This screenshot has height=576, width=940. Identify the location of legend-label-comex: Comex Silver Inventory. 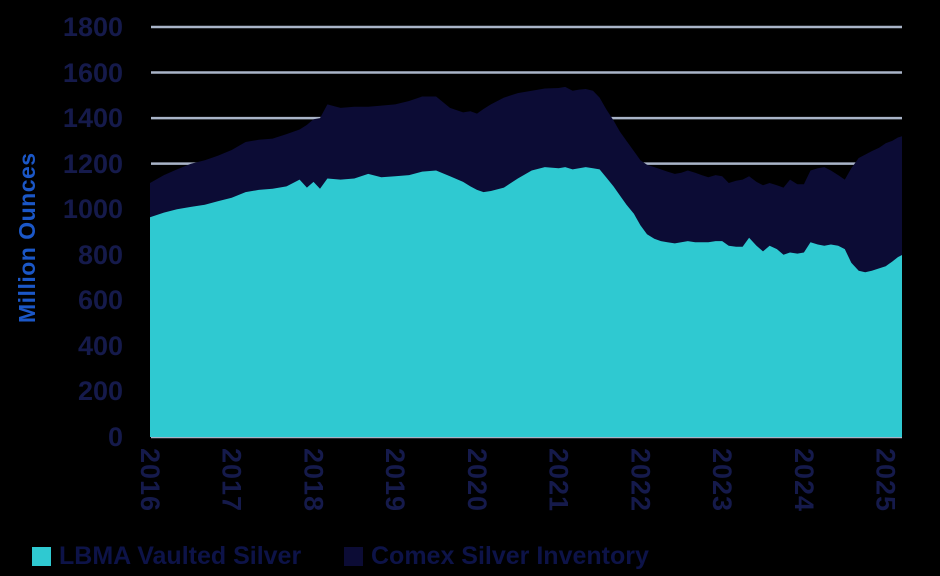
(510, 555).